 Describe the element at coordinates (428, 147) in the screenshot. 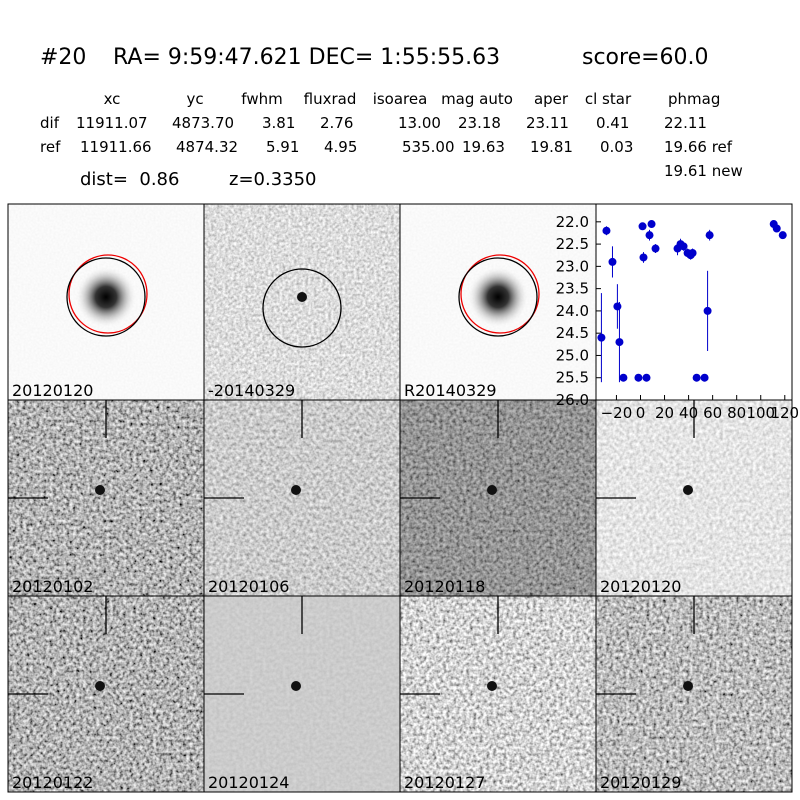

I see `cell: 535.00` at that location.